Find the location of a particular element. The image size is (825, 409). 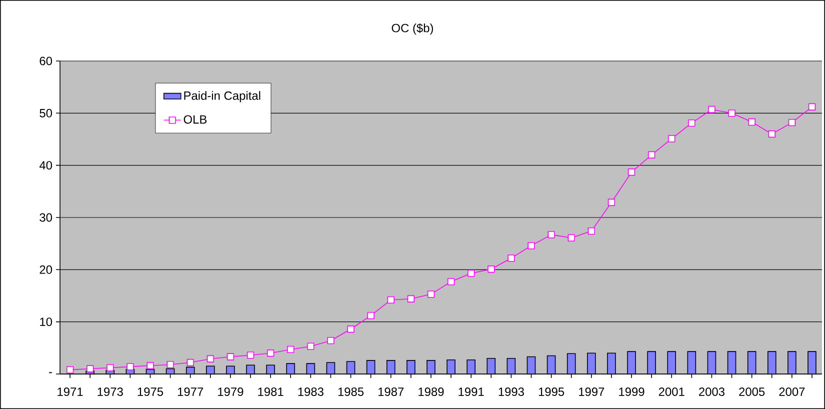

legend-label: Paid-in Capital is located at coordinates (222, 96).